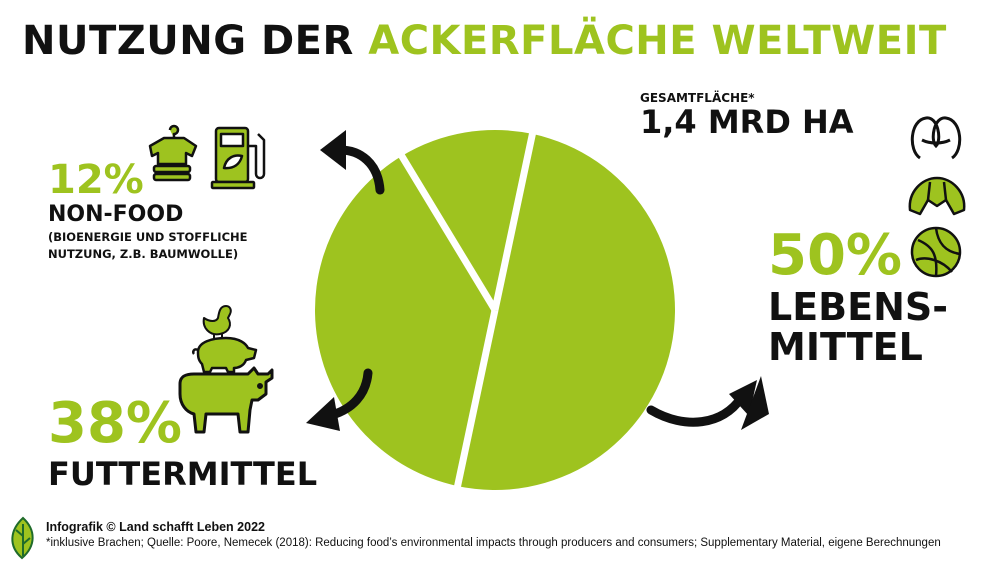  I want to click on total-value: 1,4 MRD HA, so click(747, 122).